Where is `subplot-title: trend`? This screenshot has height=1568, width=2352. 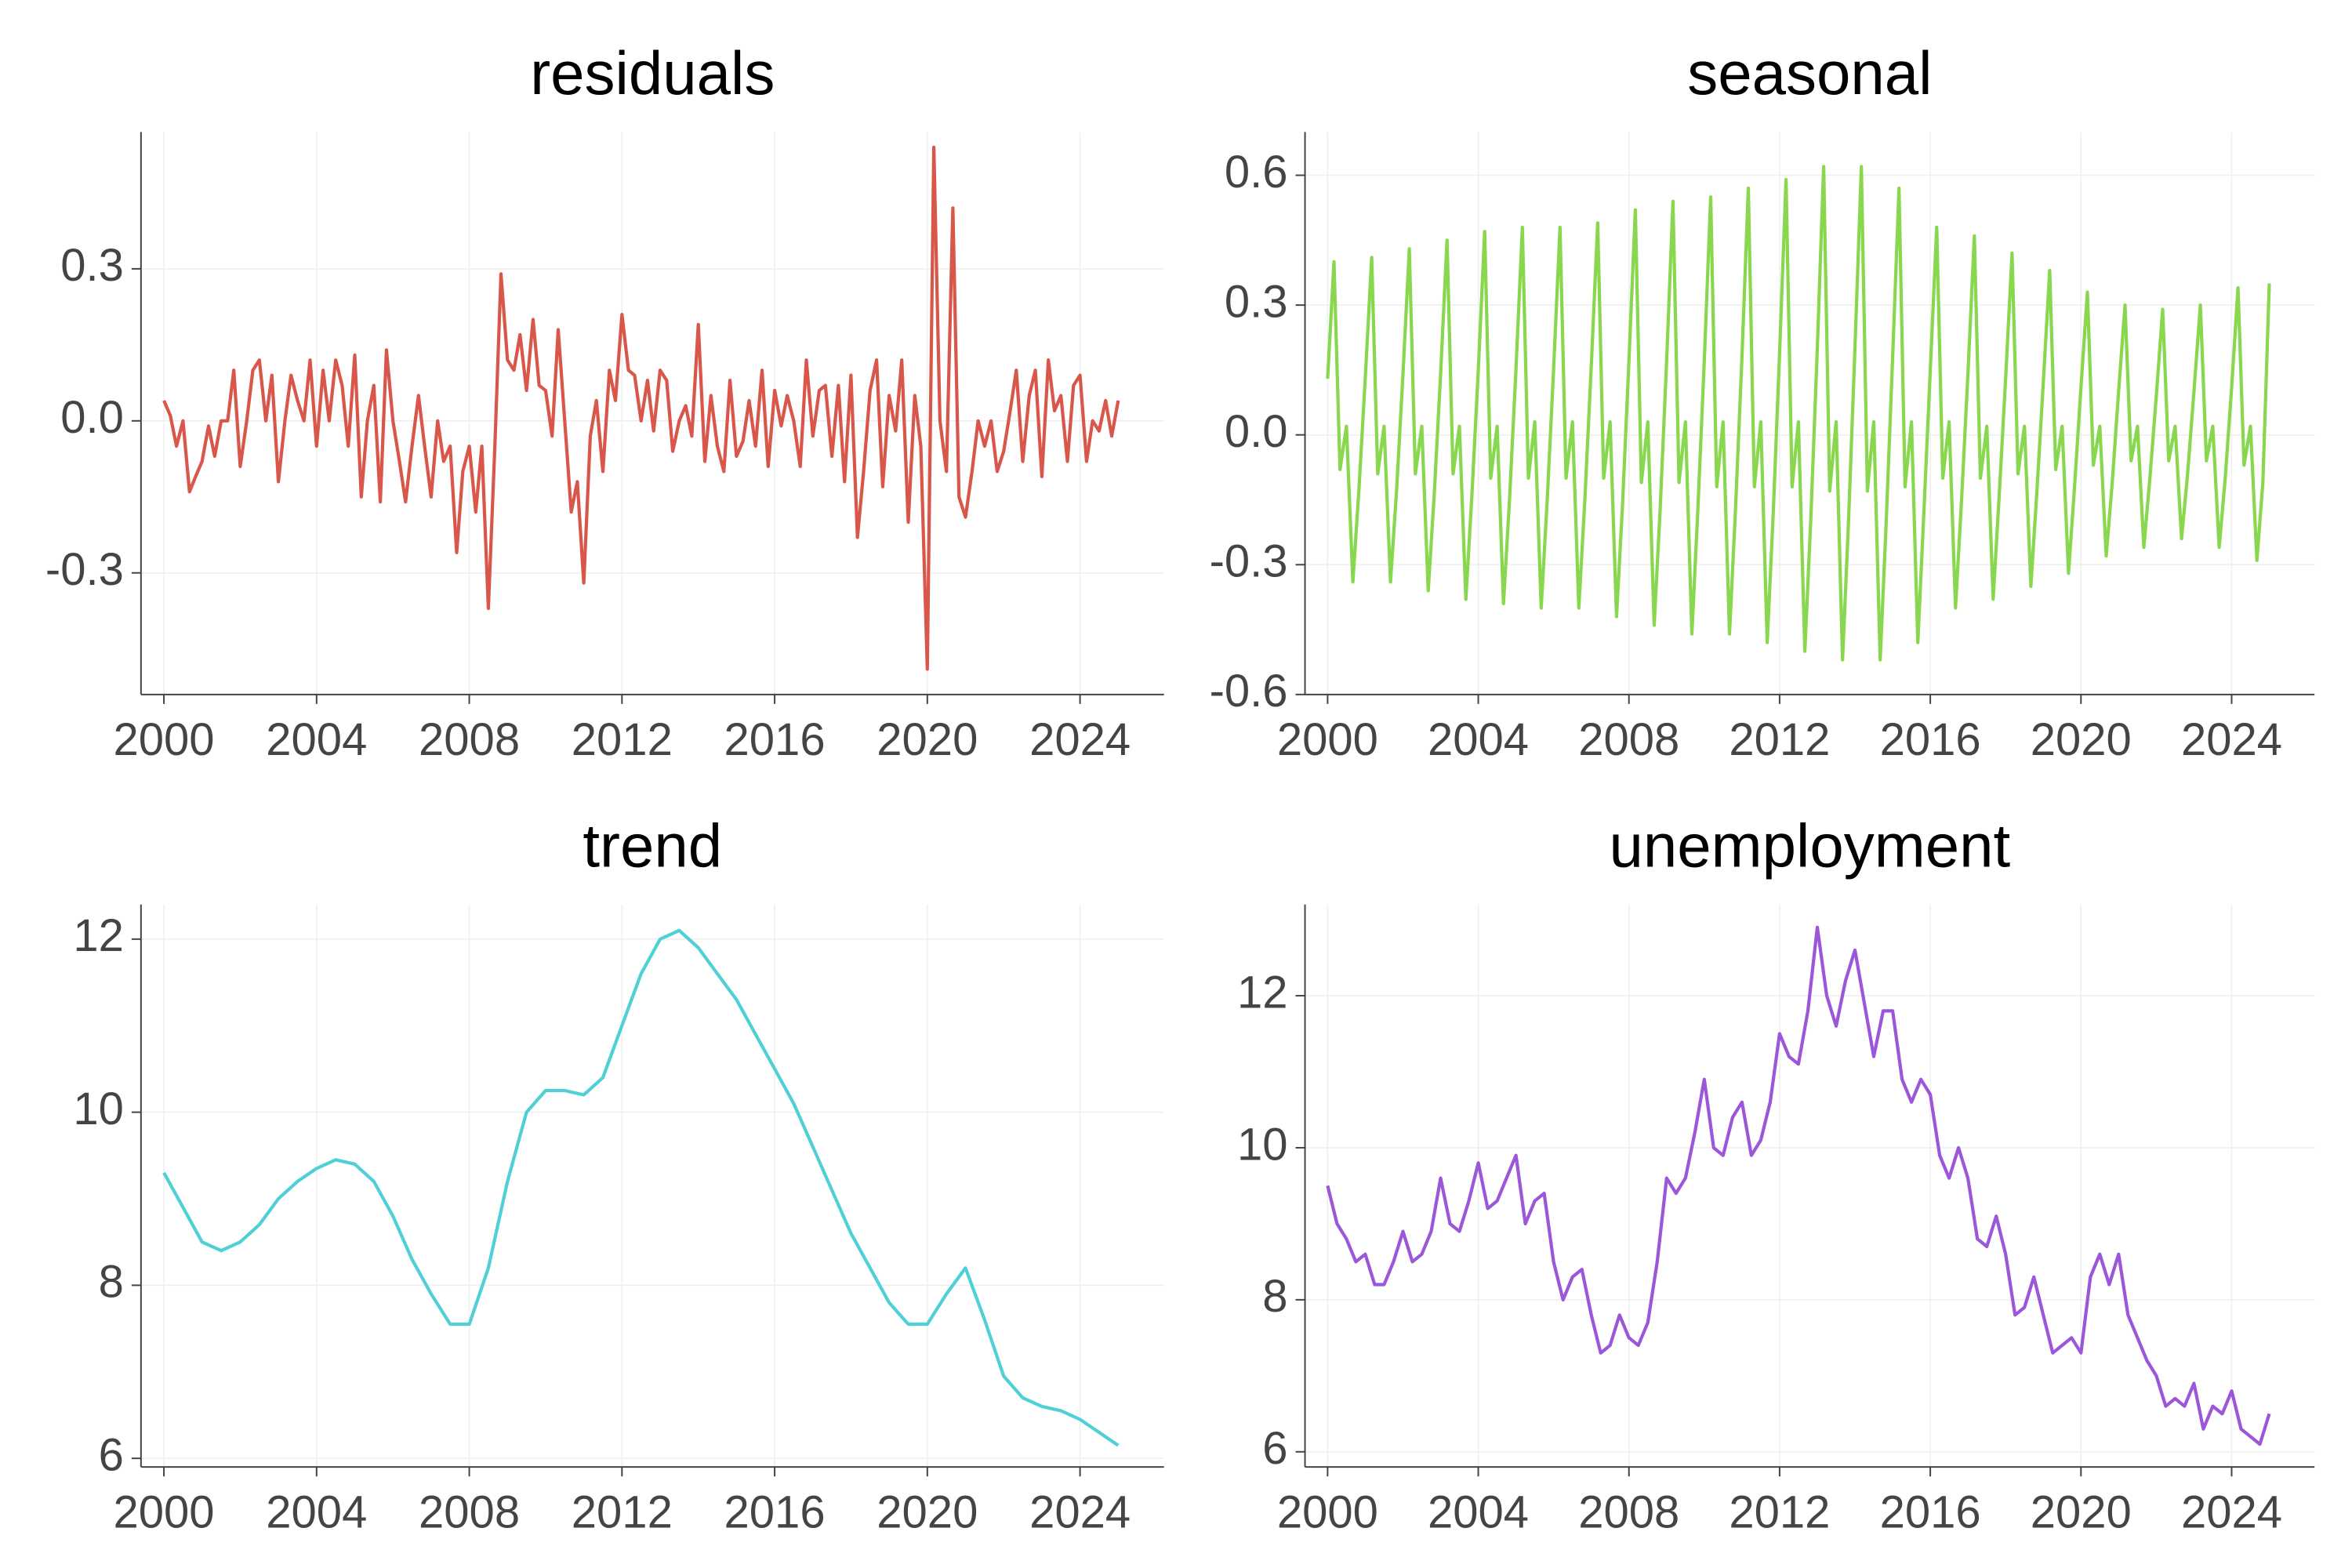
subplot-title: trend is located at coordinates (652, 846).